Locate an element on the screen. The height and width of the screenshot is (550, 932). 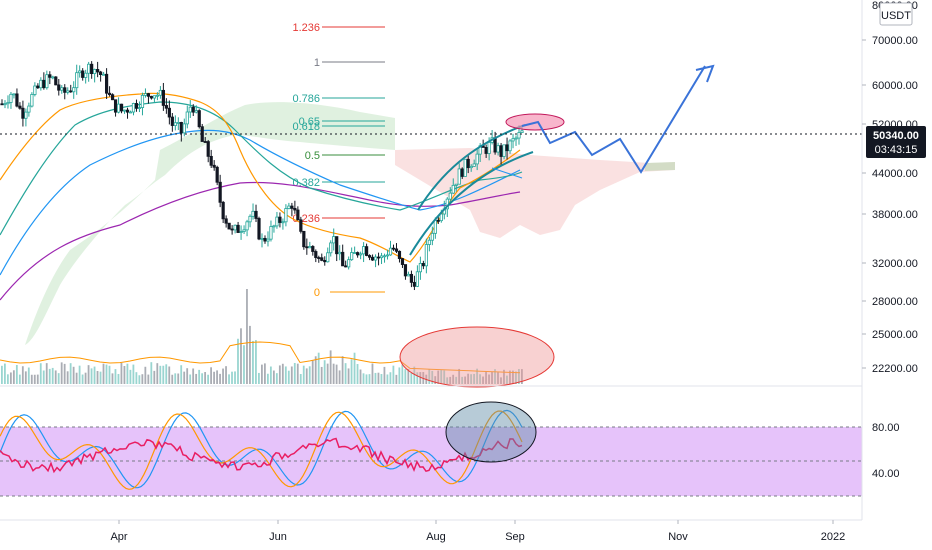
stoch-k-line is located at coordinates (261, 449).